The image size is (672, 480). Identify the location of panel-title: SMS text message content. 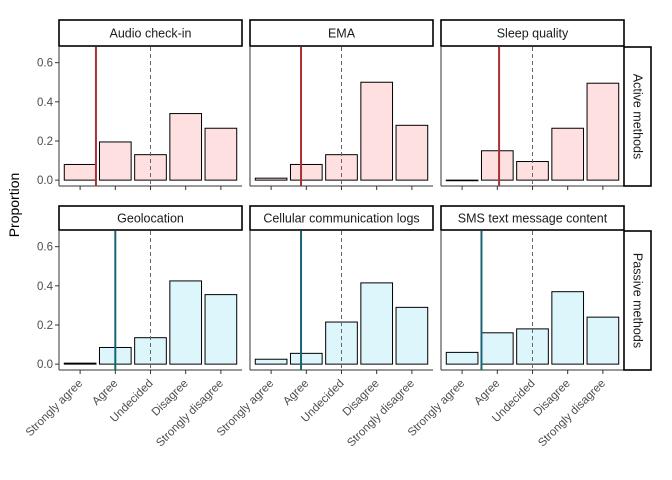
(533, 219).